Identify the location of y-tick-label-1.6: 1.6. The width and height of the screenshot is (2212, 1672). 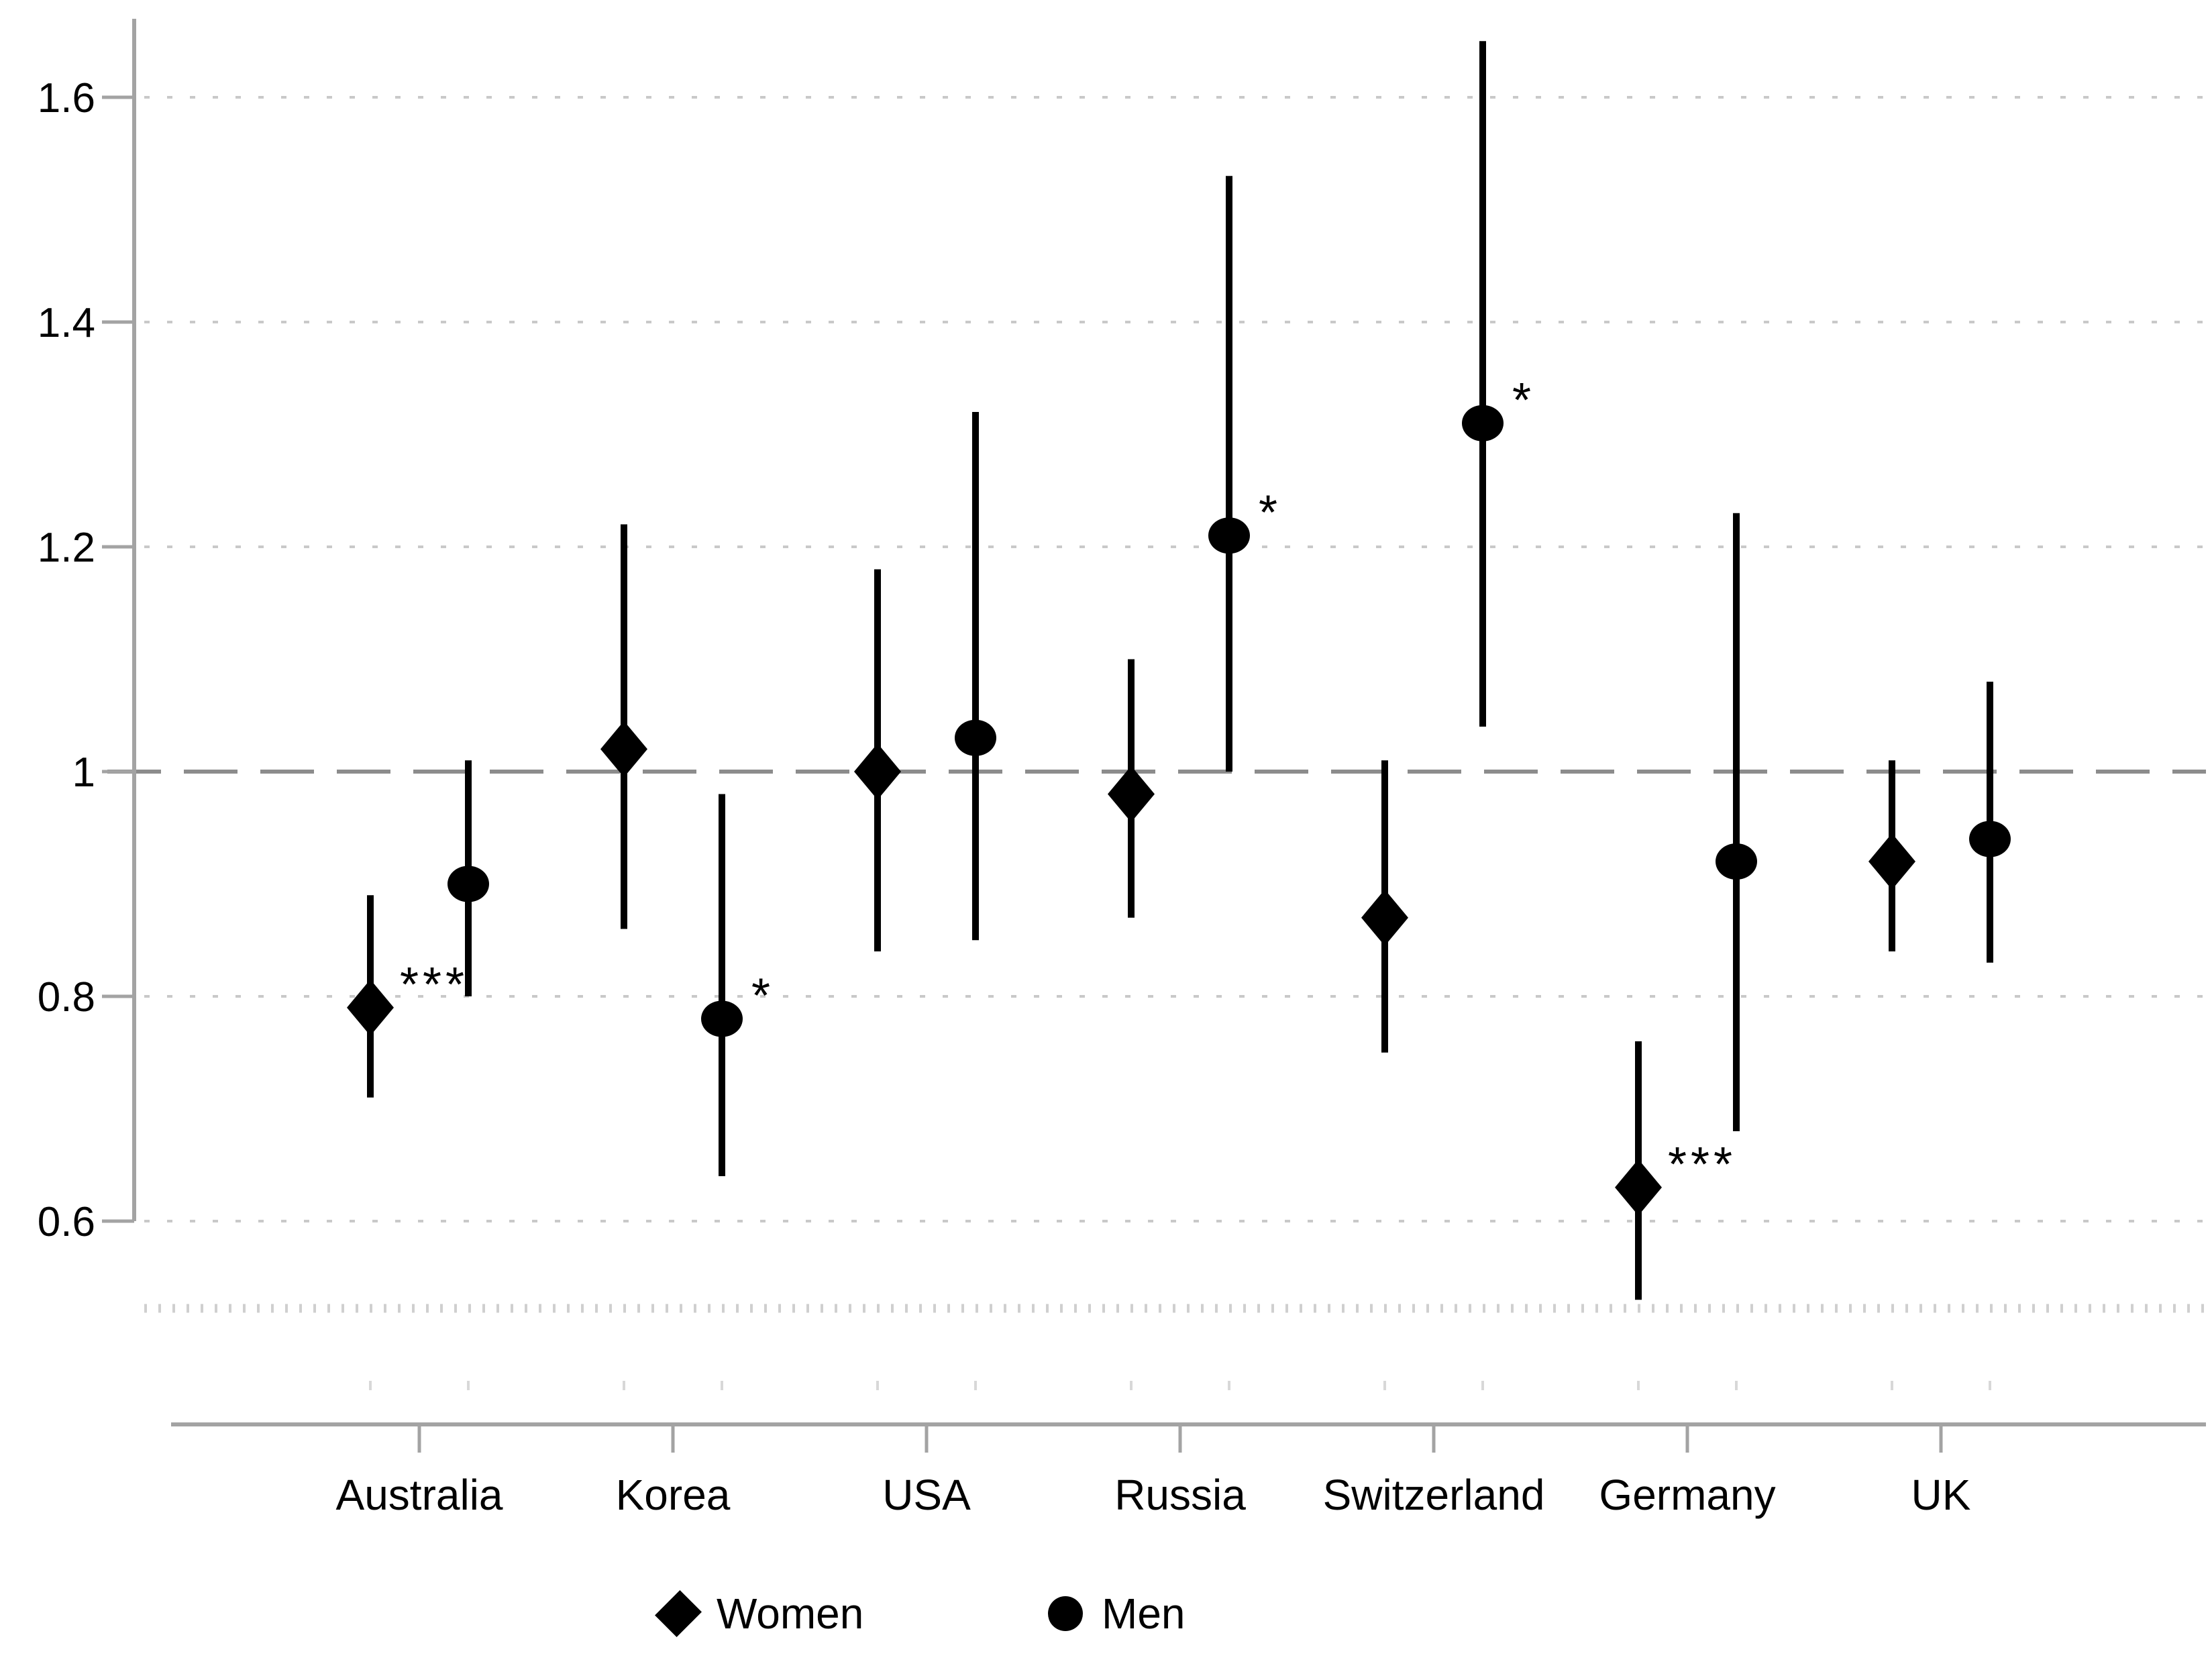
(66, 98).